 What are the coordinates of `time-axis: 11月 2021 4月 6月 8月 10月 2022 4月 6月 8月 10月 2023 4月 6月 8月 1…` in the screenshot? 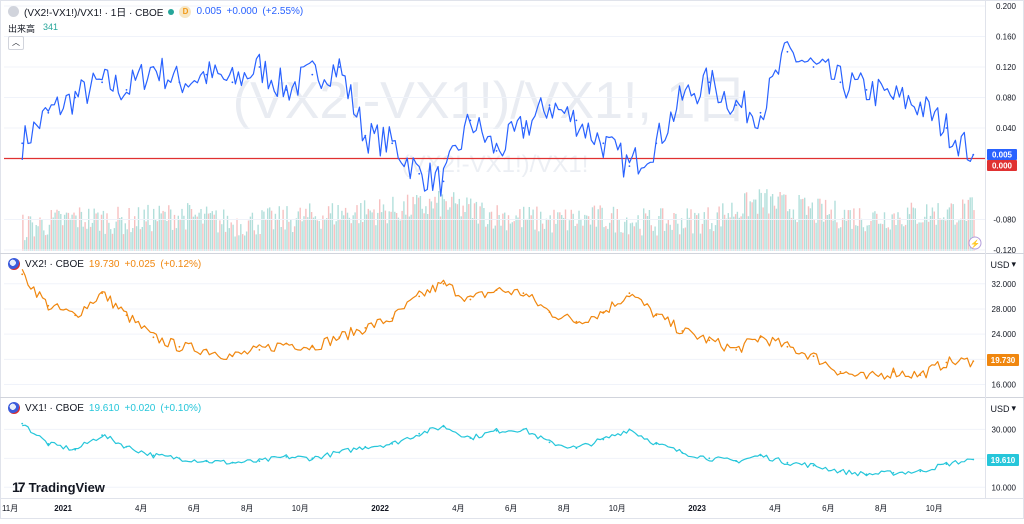 It's located at (472, 508).